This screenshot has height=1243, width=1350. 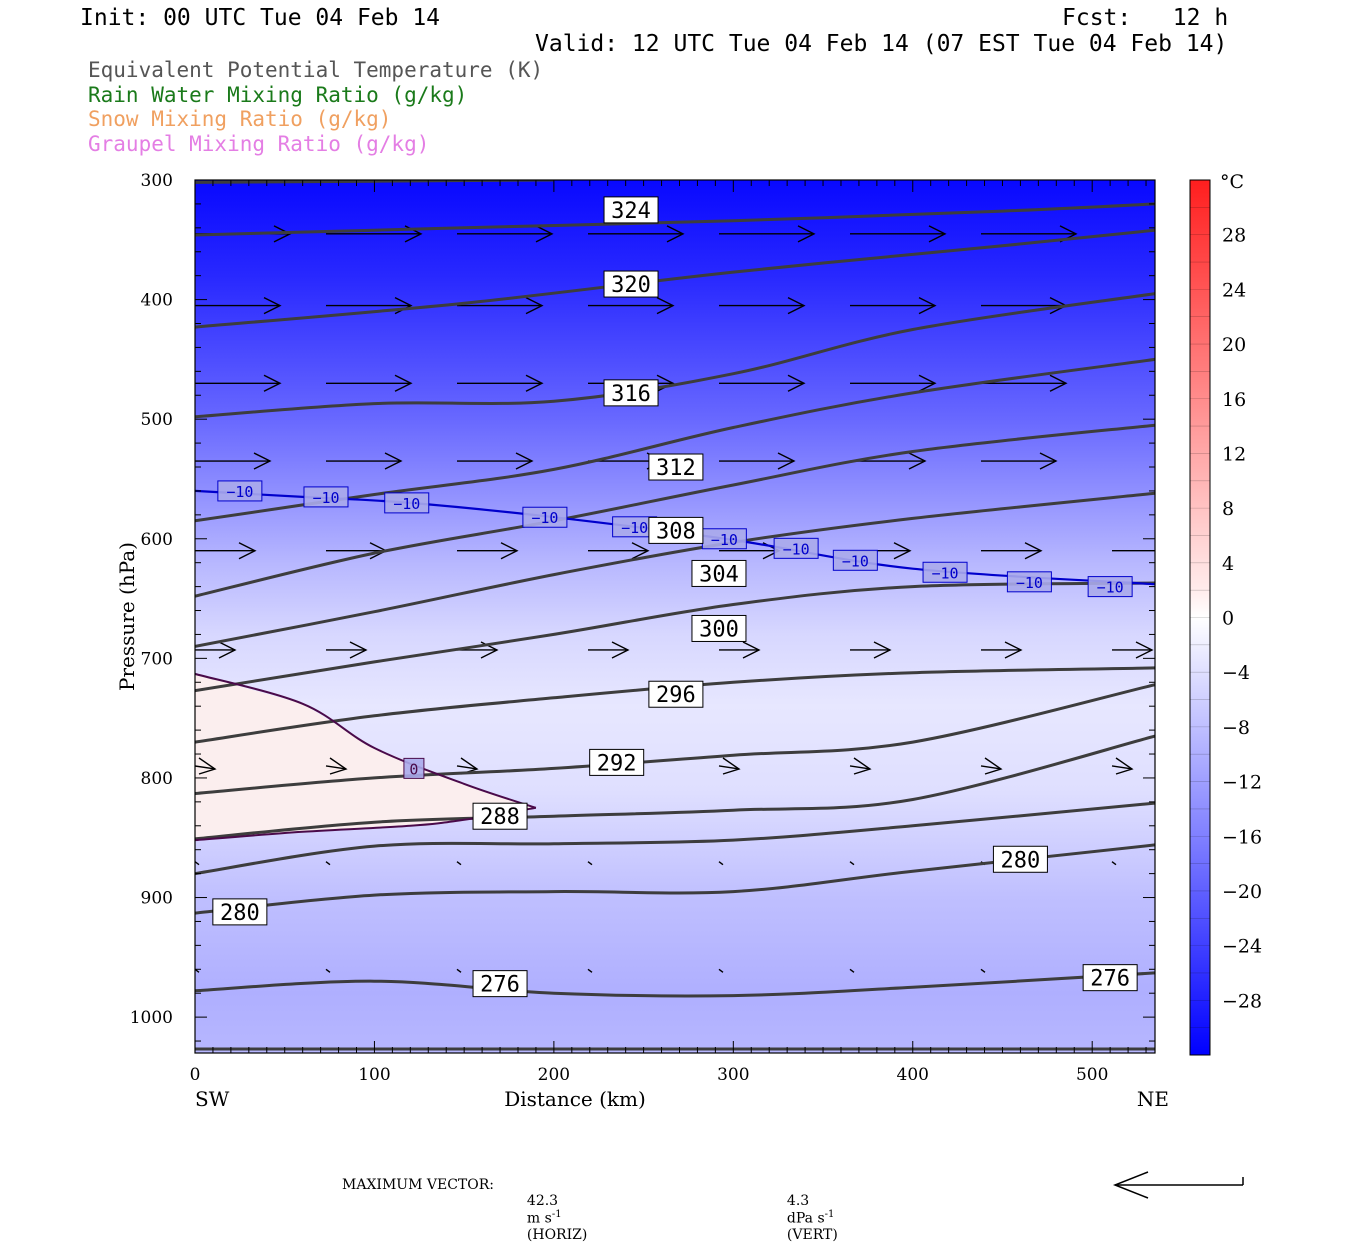 What do you see at coordinates (1228, 619) in the screenshot?
I see `colorbar-tick-label: 0` at bounding box center [1228, 619].